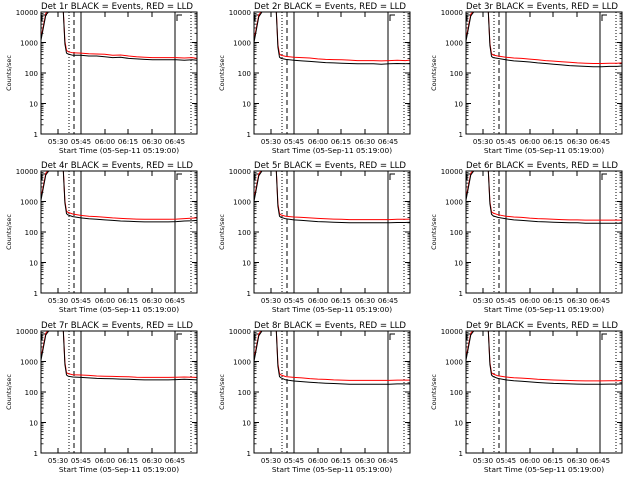  I want to click on panel-title: Det 9r BLACK = Events, RED = LLD, so click(542, 326).